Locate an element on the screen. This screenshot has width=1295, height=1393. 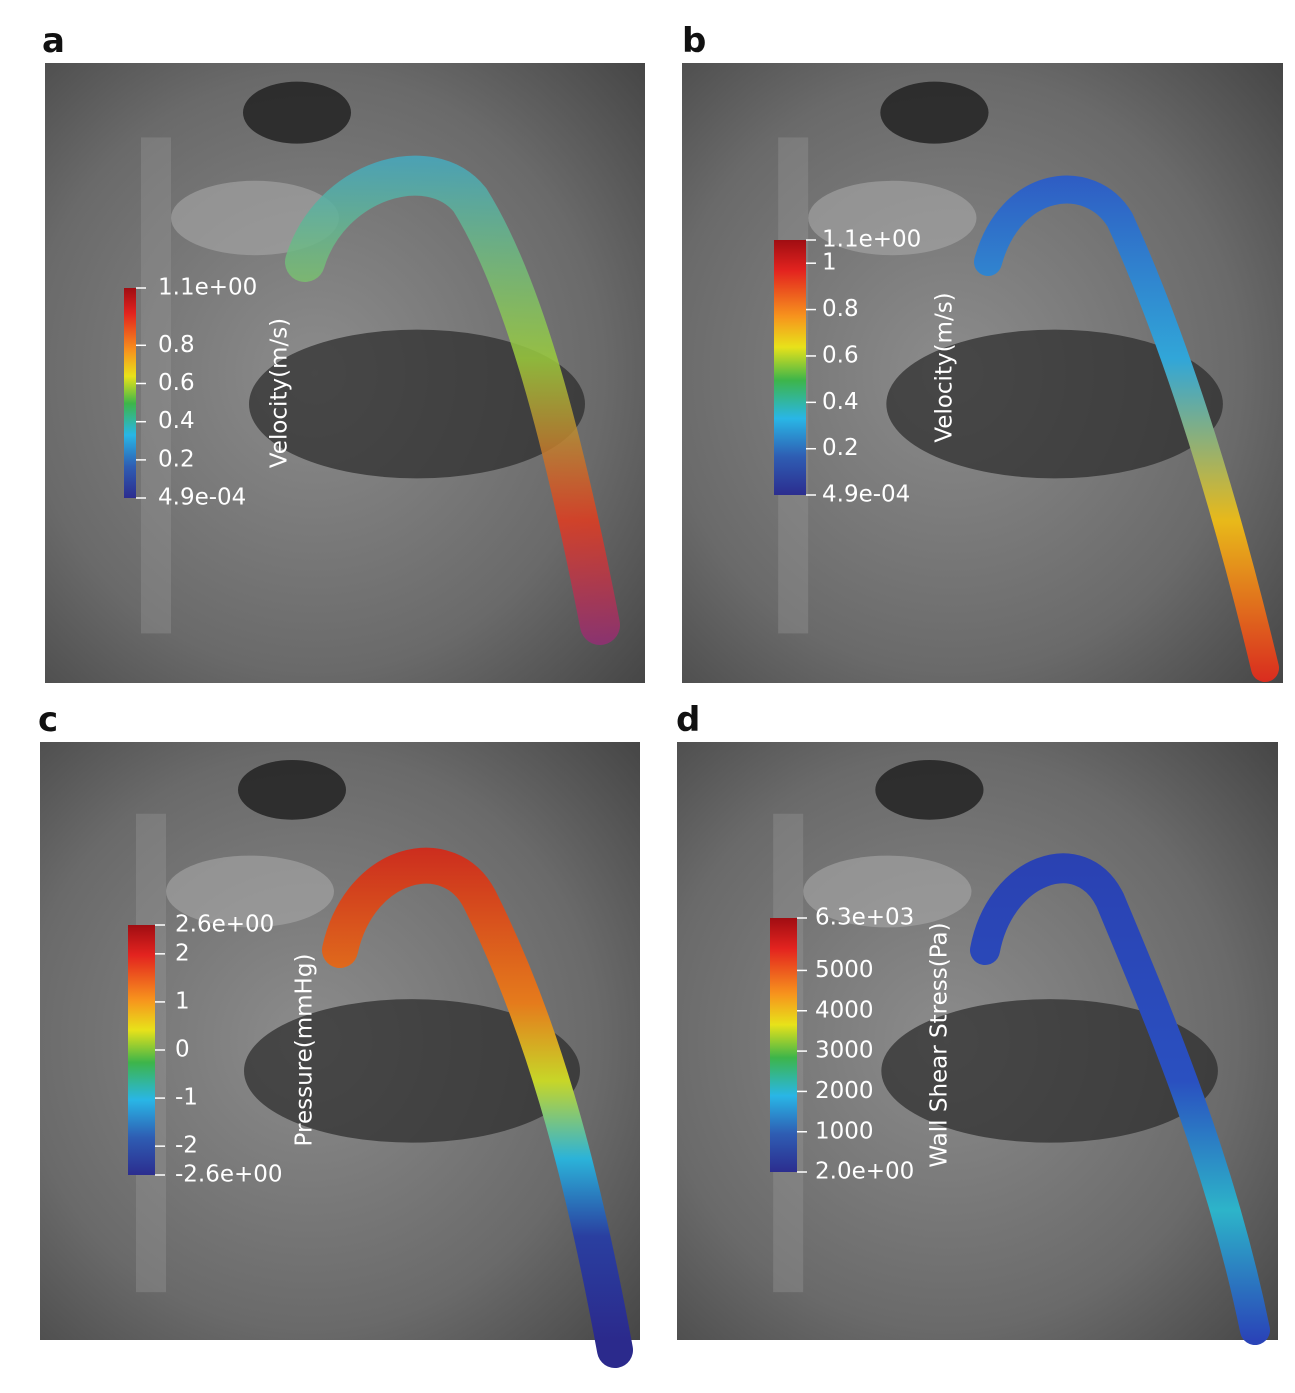
colorbar-tick-label: 2.6e+00 is located at coordinates (224, 925).